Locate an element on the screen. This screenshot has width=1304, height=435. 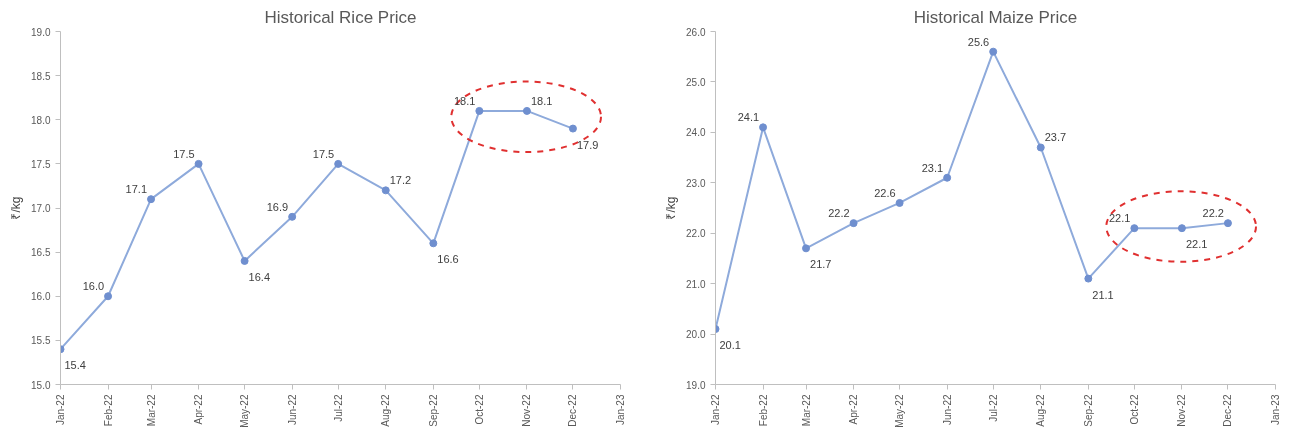
y-tick-label: 23.0 is located at coordinates (696, 183).